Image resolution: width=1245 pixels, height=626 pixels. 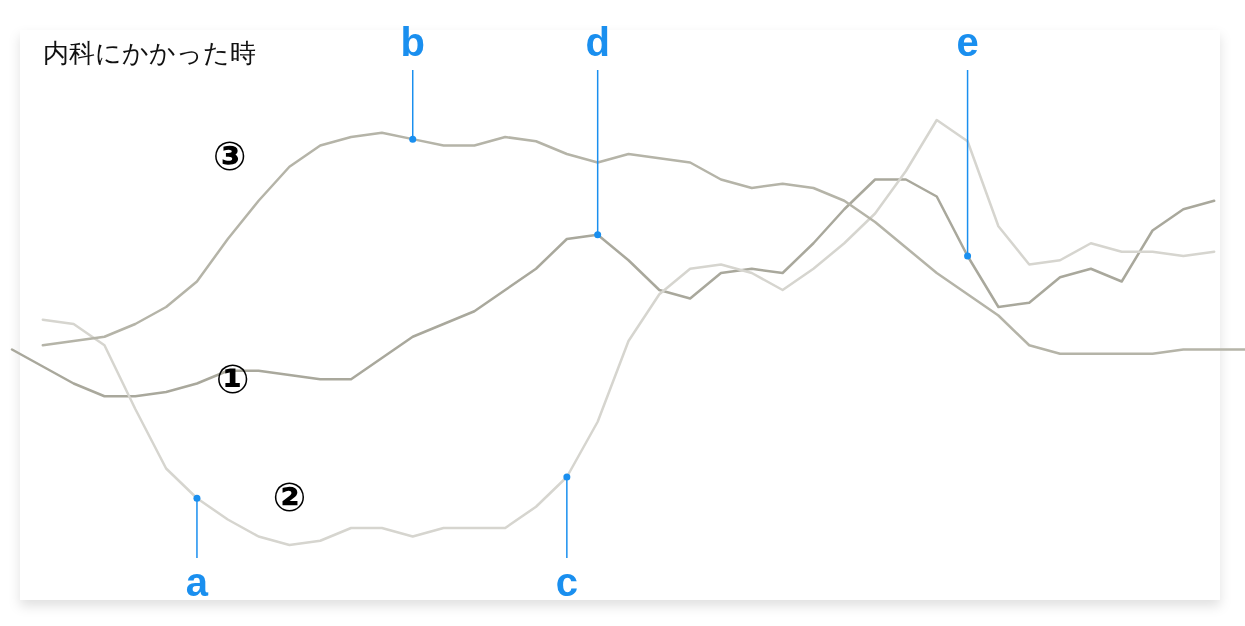 What do you see at coordinates (412, 41) in the screenshot?
I see `annotation: b` at bounding box center [412, 41].